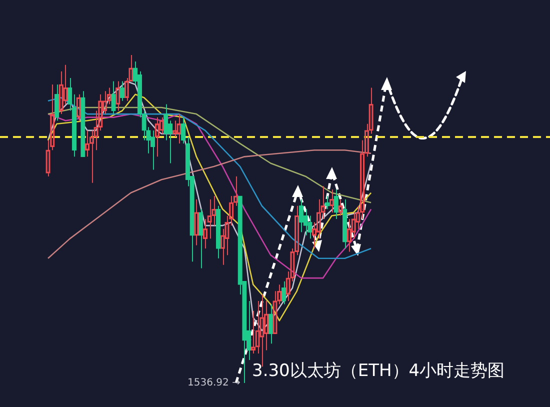 The width and height of the screenshot is (550, 407). I want to click on text: 3.30以太坊（ETH）4小时走势图, so click(378, 371).